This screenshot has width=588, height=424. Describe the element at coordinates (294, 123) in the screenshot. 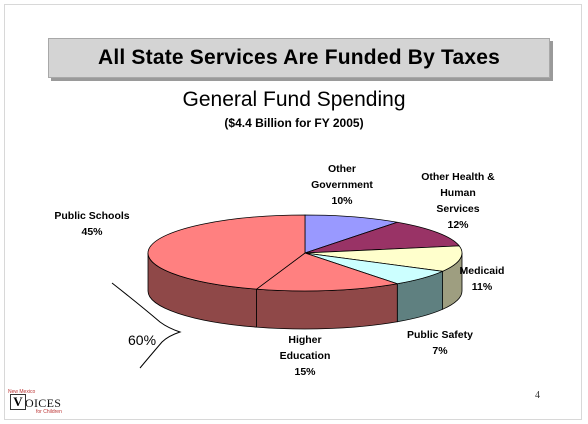

I see `chart-subtitle-amount: ($4.4 Billion for FY 2005)` at that location.